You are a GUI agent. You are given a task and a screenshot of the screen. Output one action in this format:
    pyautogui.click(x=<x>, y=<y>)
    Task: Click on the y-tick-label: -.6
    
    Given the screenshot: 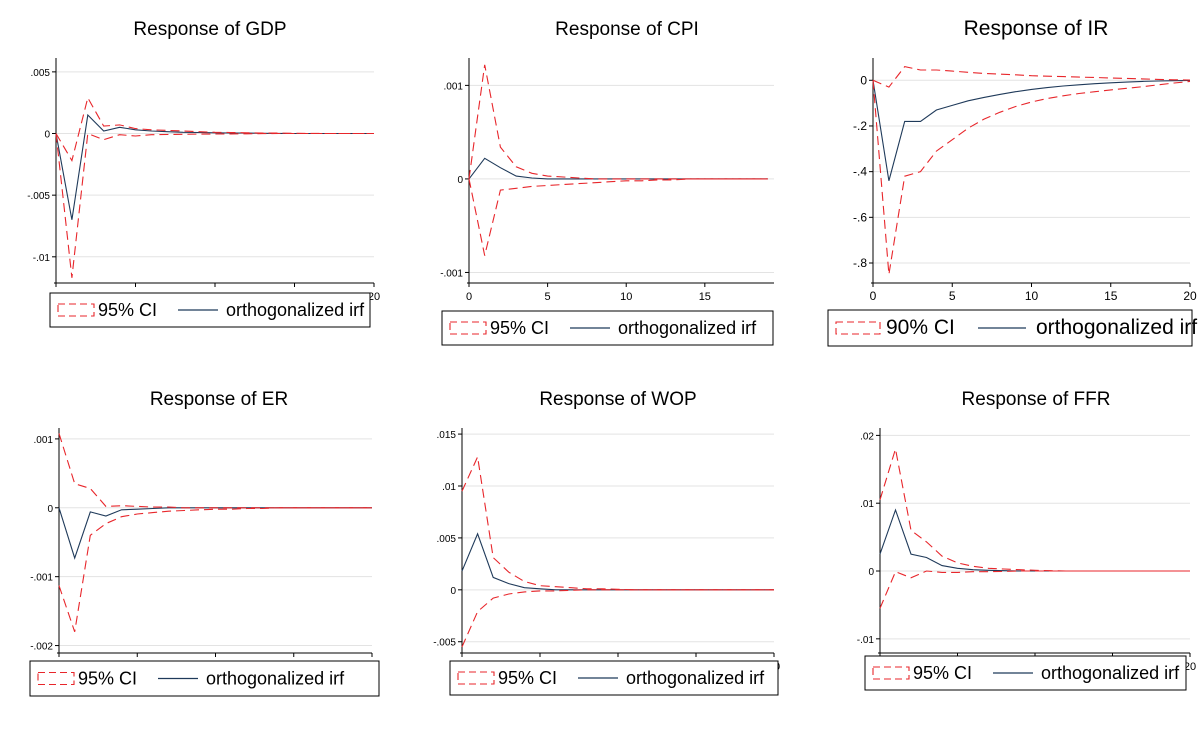 What is the action you would take?
    pyautogui.click(x=860, y=217)
    